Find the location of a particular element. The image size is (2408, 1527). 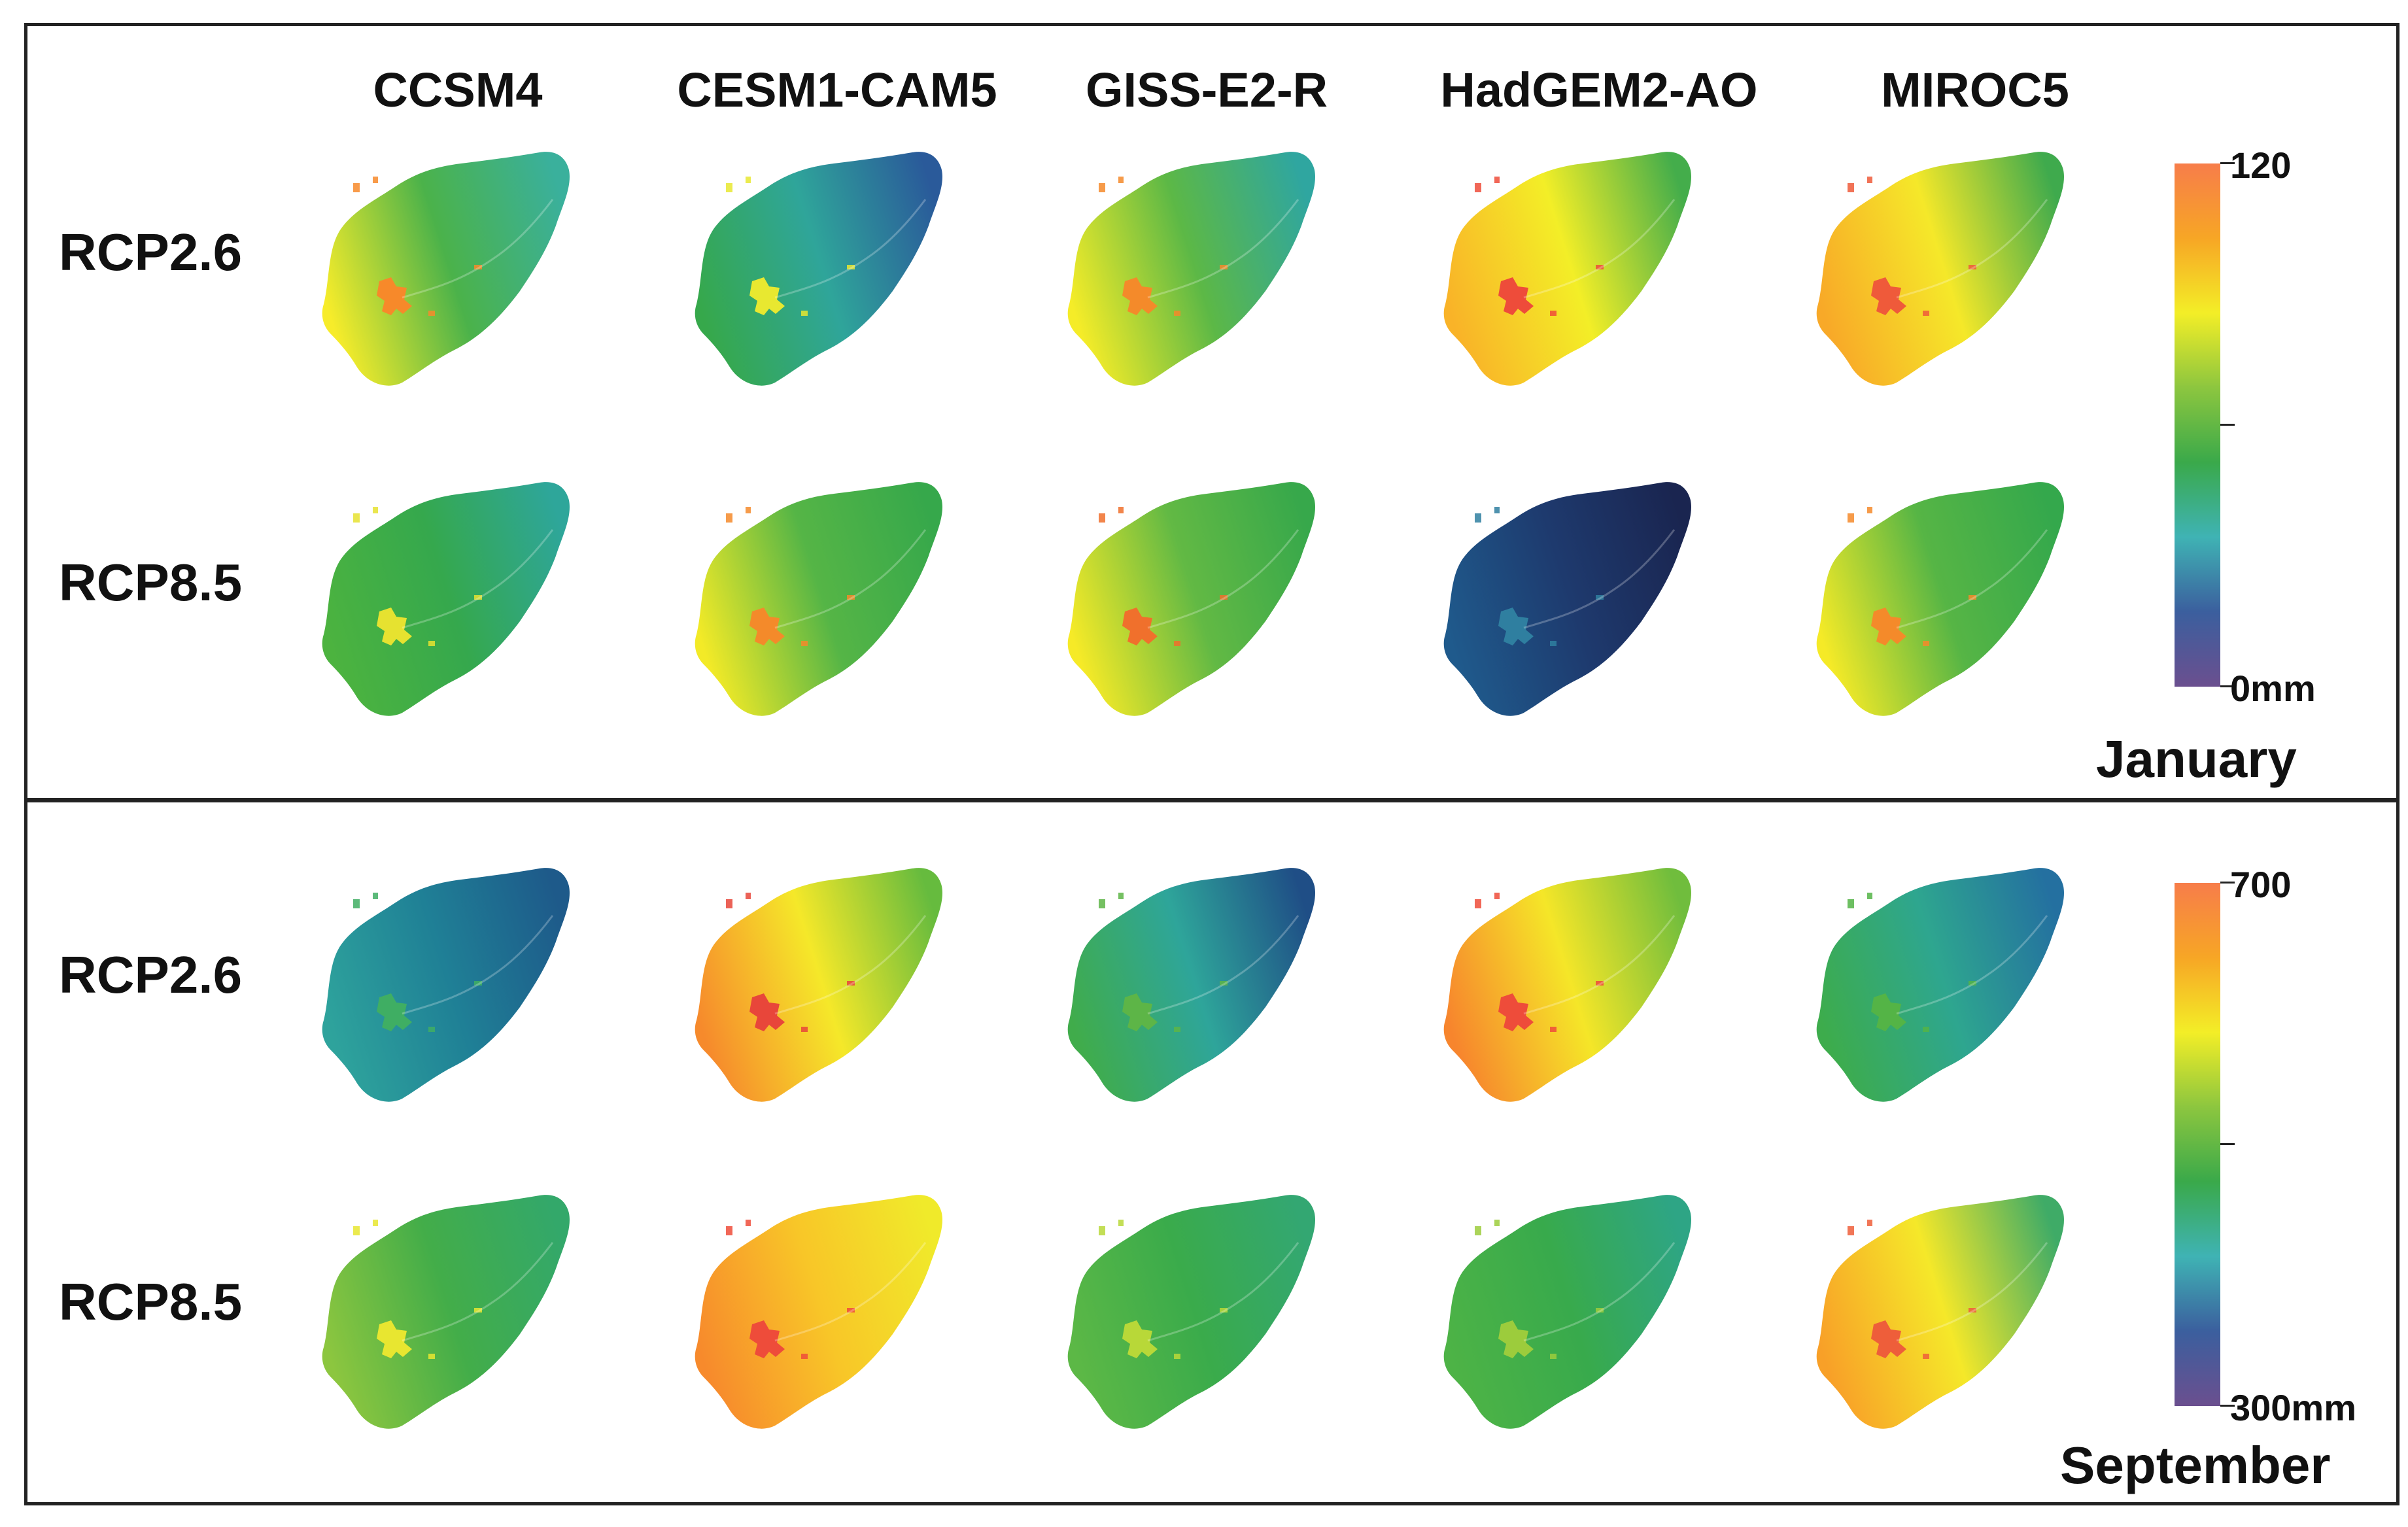

row-label-rcp8-5: RCP8.5 is located at coordinates (151, 582).